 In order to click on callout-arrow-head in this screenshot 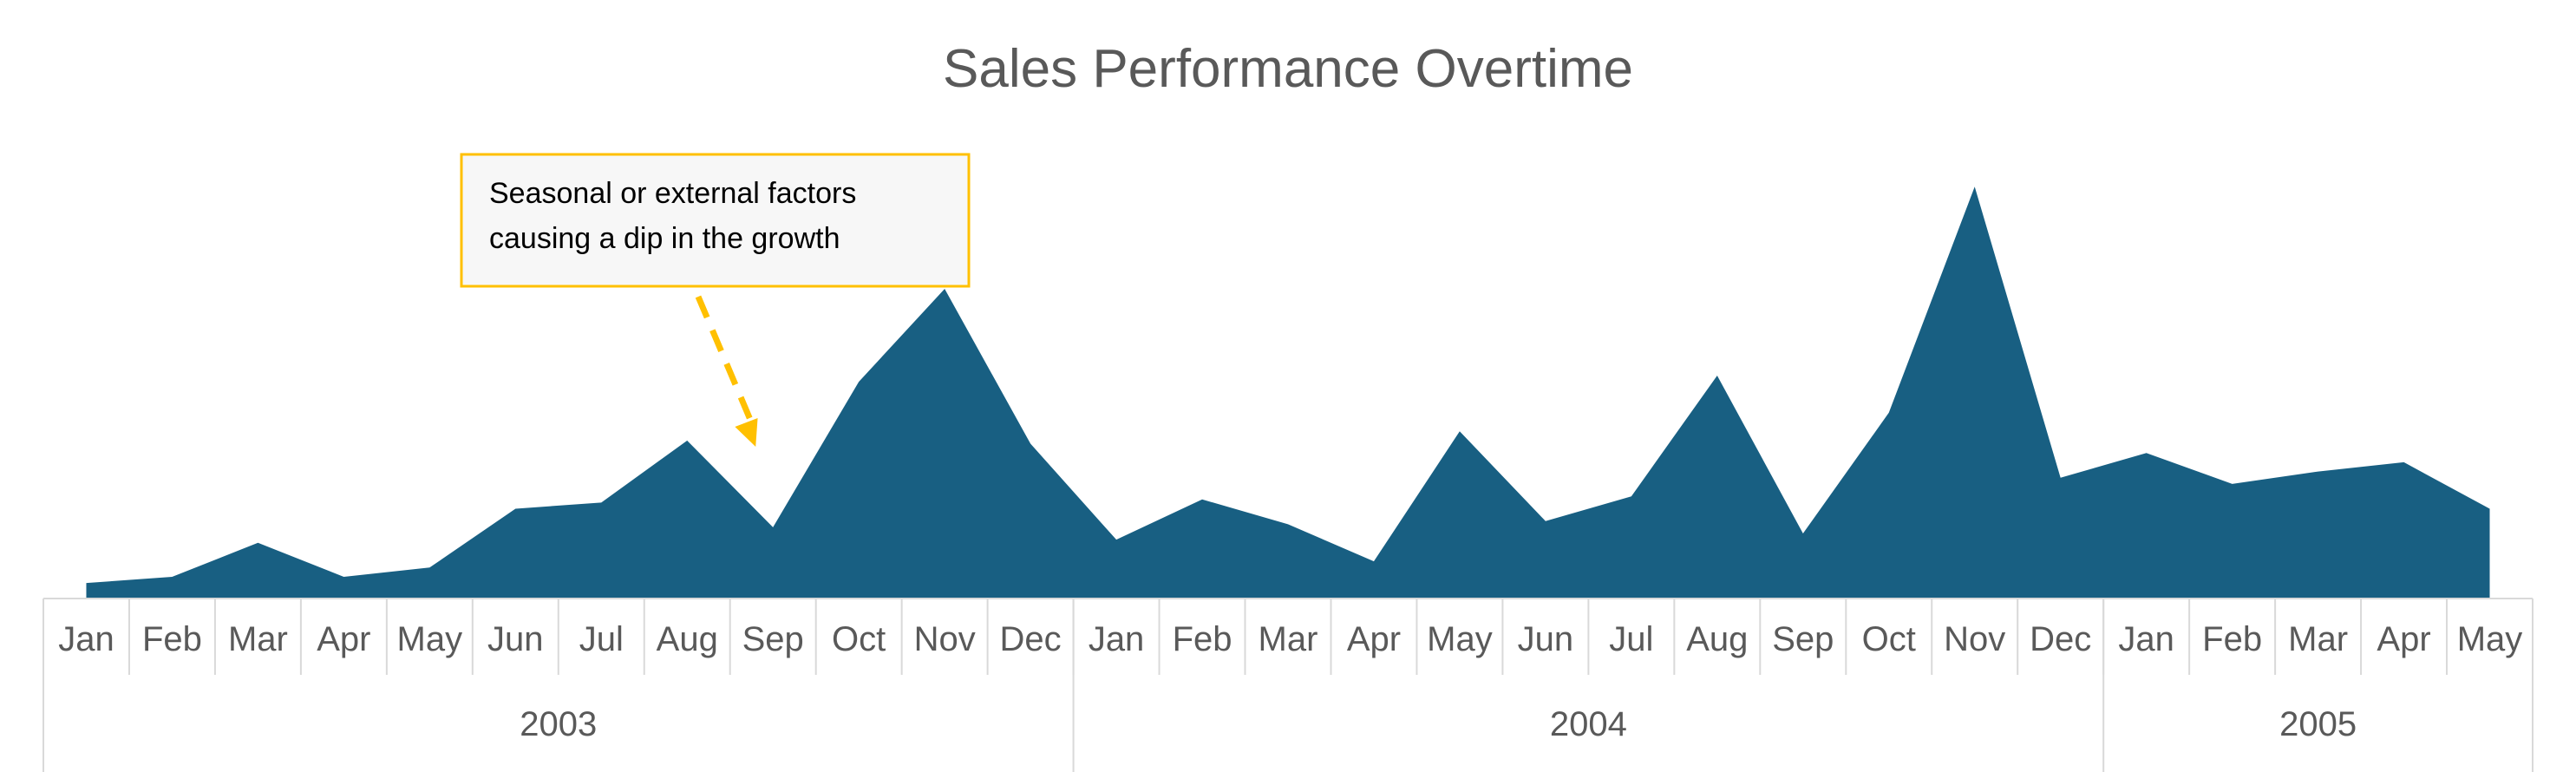, I will do `click(746, 432)`.